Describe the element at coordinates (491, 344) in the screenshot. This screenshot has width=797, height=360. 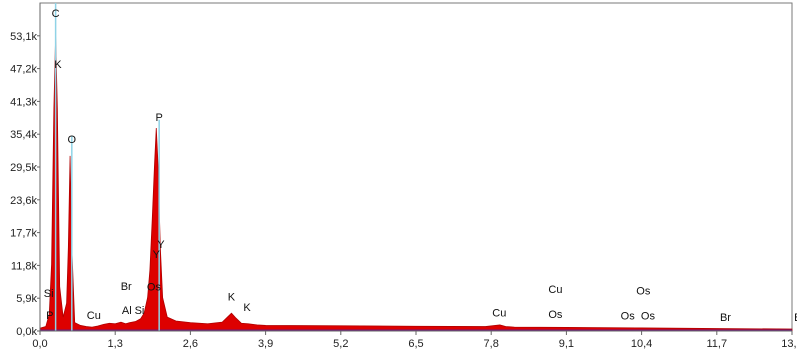
I see `x-tick-label: 7,8` at that location.